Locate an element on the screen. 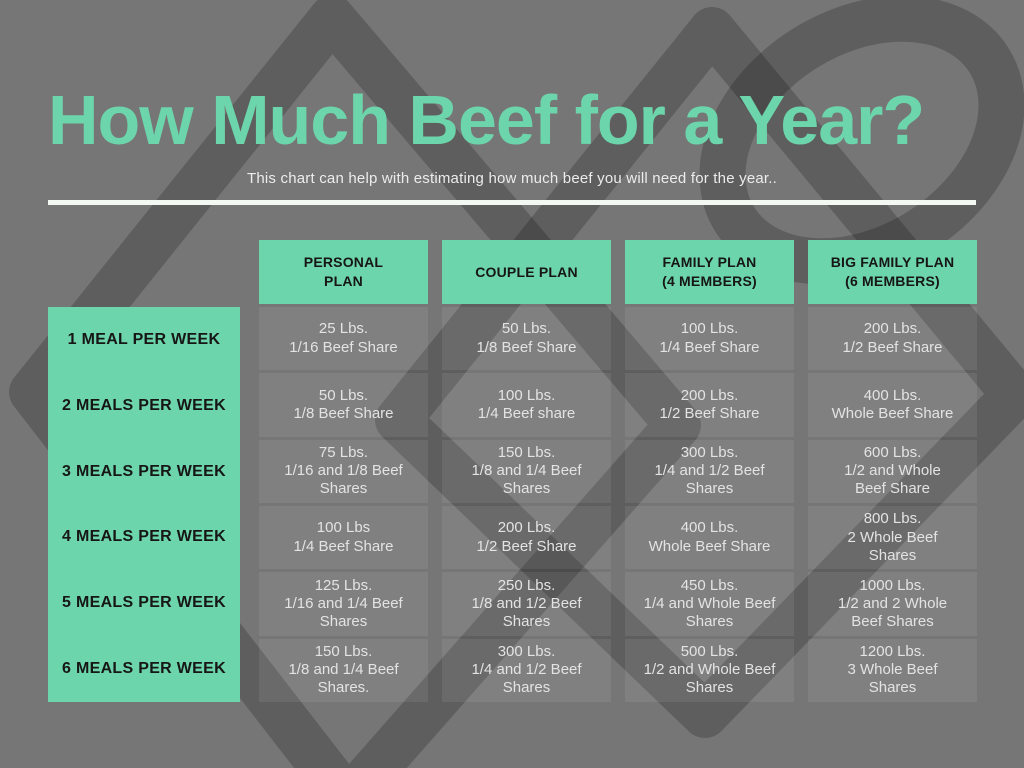  row-header-1-meal: 1 MEAL PER WEEK is located at coordinates (144, 339).